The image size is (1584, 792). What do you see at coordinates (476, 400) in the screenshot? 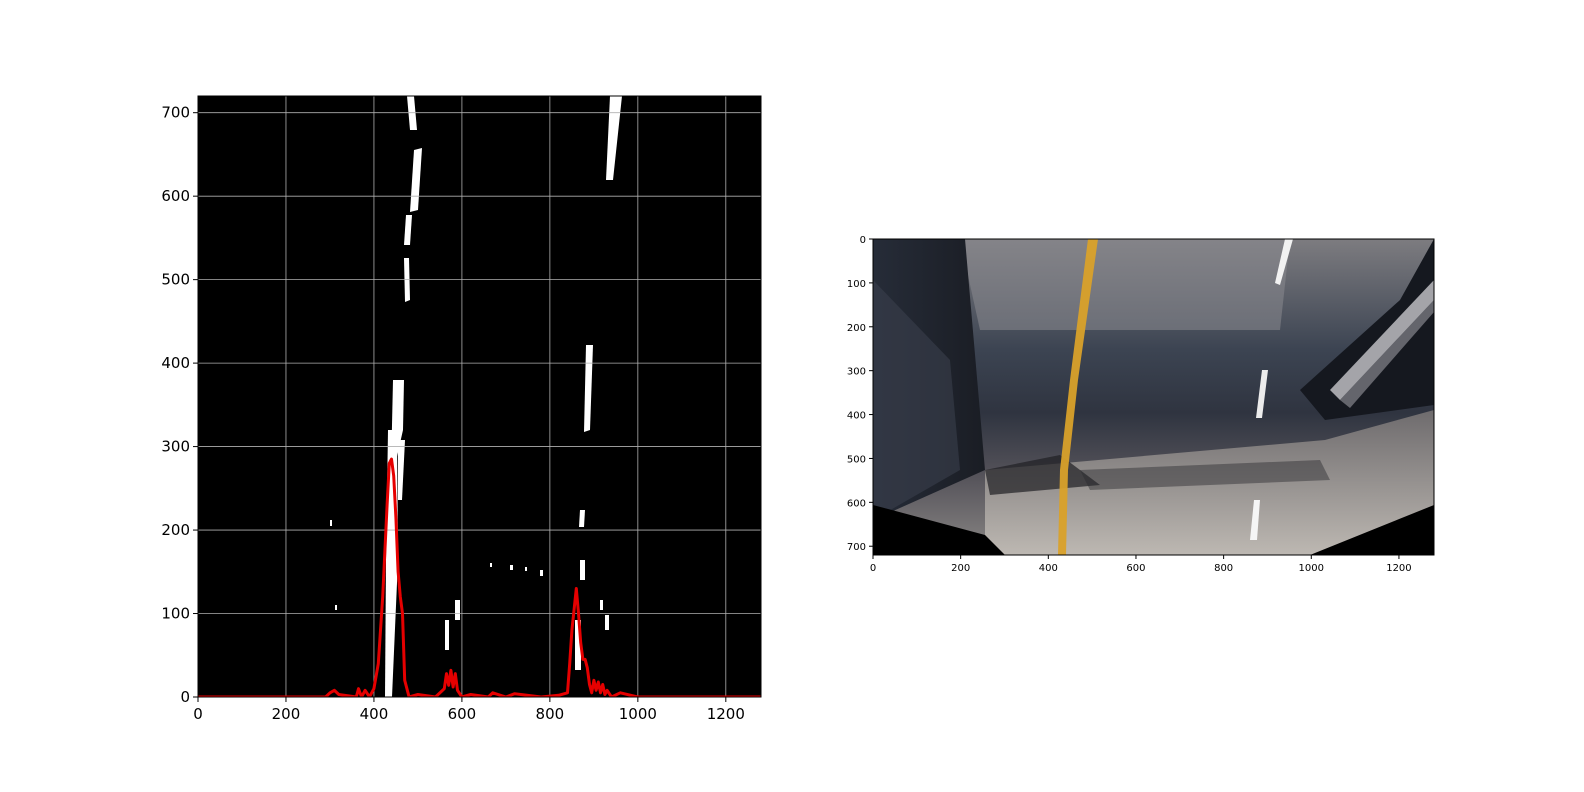
I see `lane-pixel-mask` at bounding box center [476, 400].